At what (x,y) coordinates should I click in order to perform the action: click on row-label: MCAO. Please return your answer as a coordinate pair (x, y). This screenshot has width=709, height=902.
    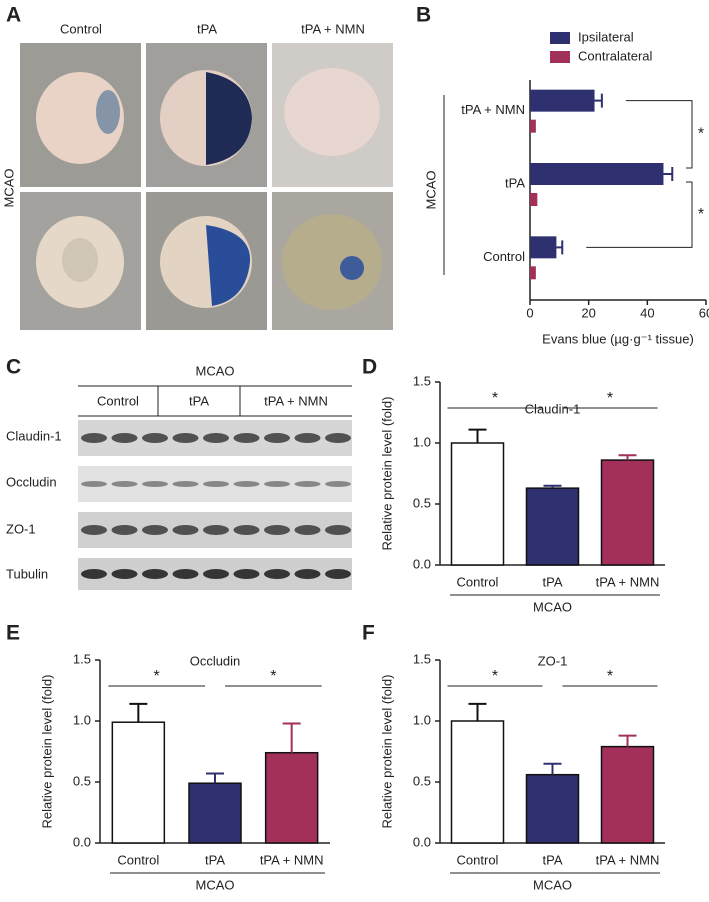
    Looking at the image, I should click on (8, 188).